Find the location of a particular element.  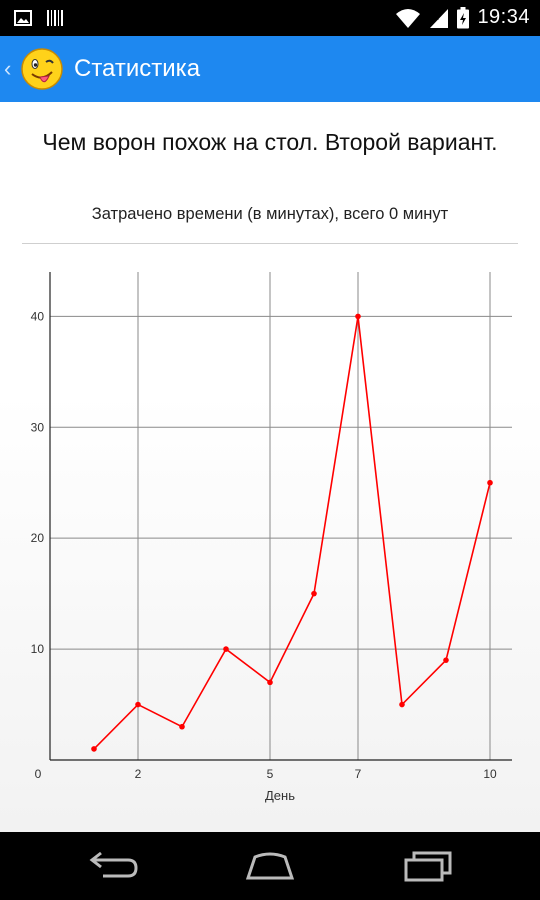

x-axis-label: День is located at coordinates (280, 795).